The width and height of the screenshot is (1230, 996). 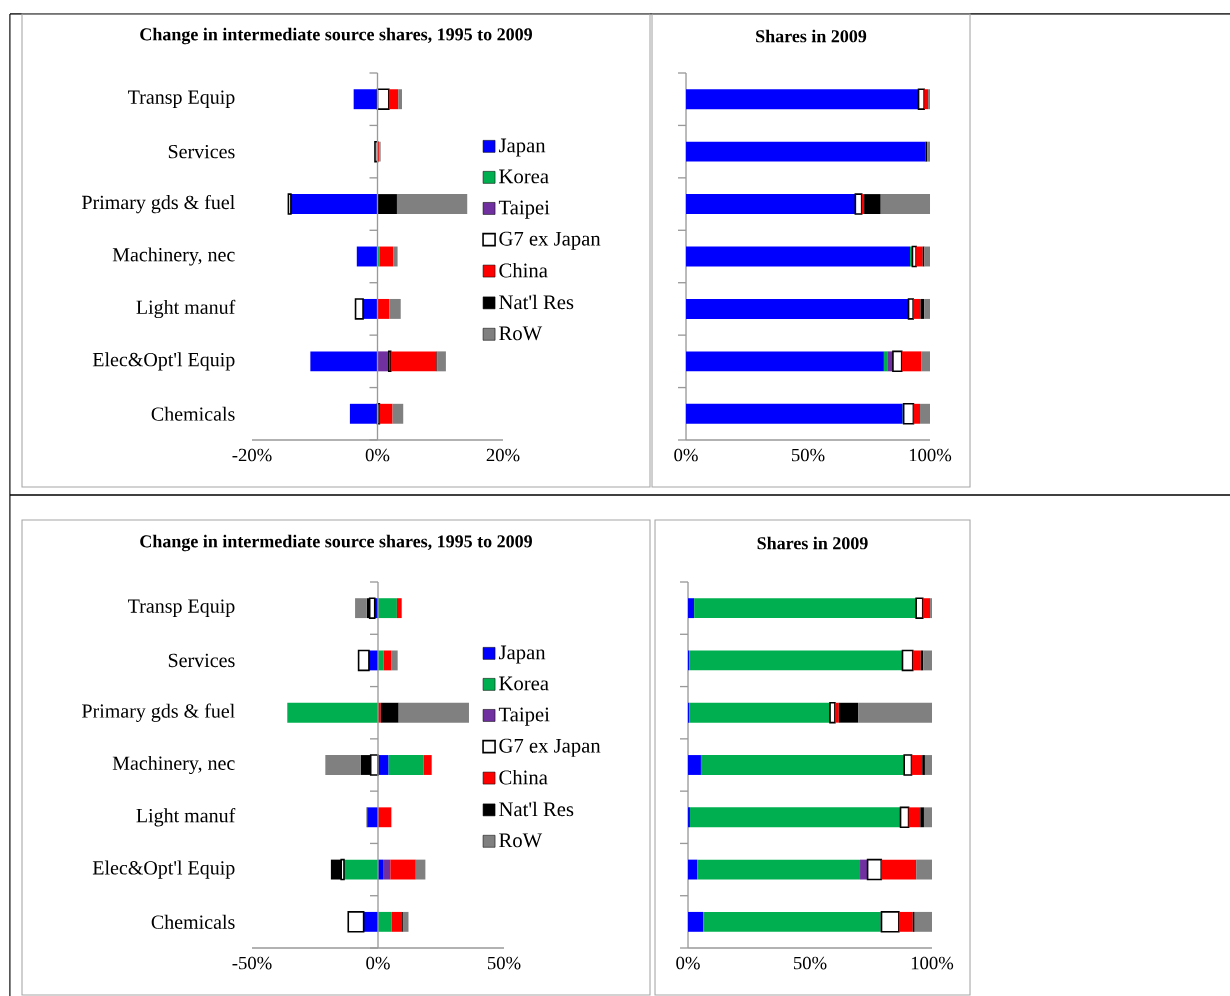 I want to click on x-tick-label: 20%, so click(x=503, y=455).